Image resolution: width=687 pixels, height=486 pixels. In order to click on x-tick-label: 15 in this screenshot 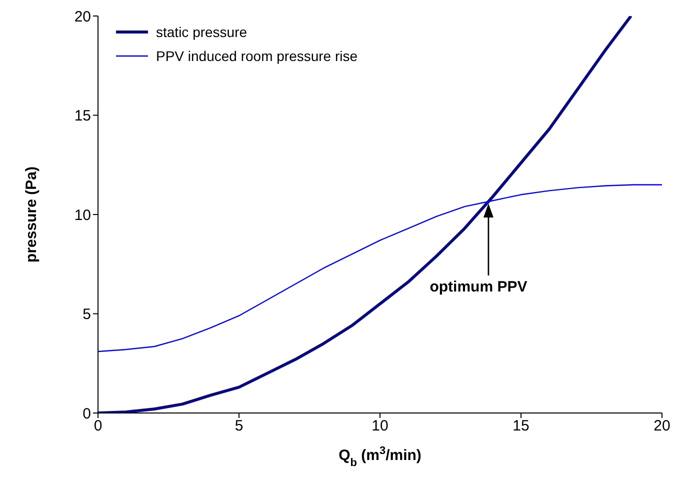, I will do `click(521, 426)`.